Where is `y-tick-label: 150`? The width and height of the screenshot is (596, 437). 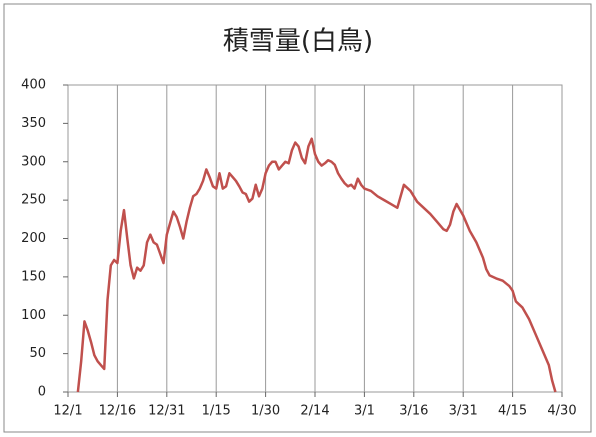 y-tick-label: 150 is located at coordinates (33, 276).